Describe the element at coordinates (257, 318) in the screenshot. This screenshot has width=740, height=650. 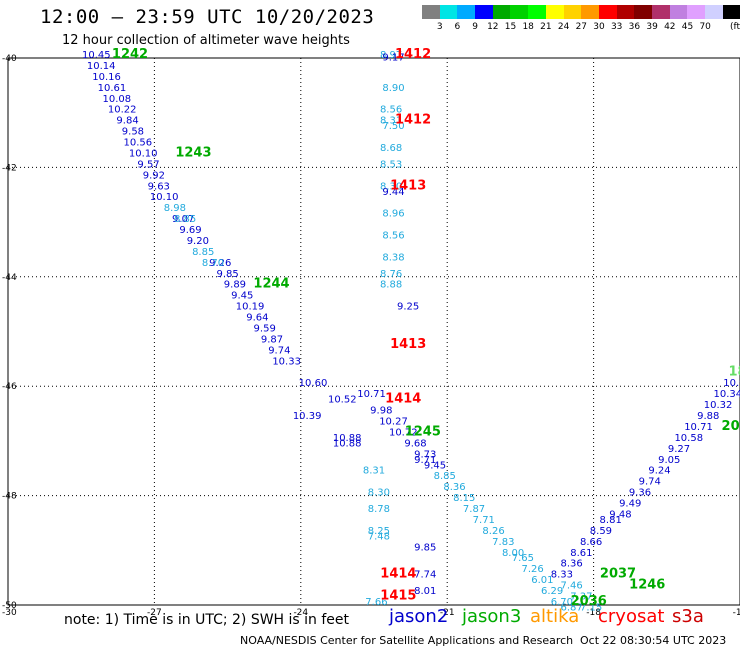
I see `swh-value-label: 9.64` at that location.